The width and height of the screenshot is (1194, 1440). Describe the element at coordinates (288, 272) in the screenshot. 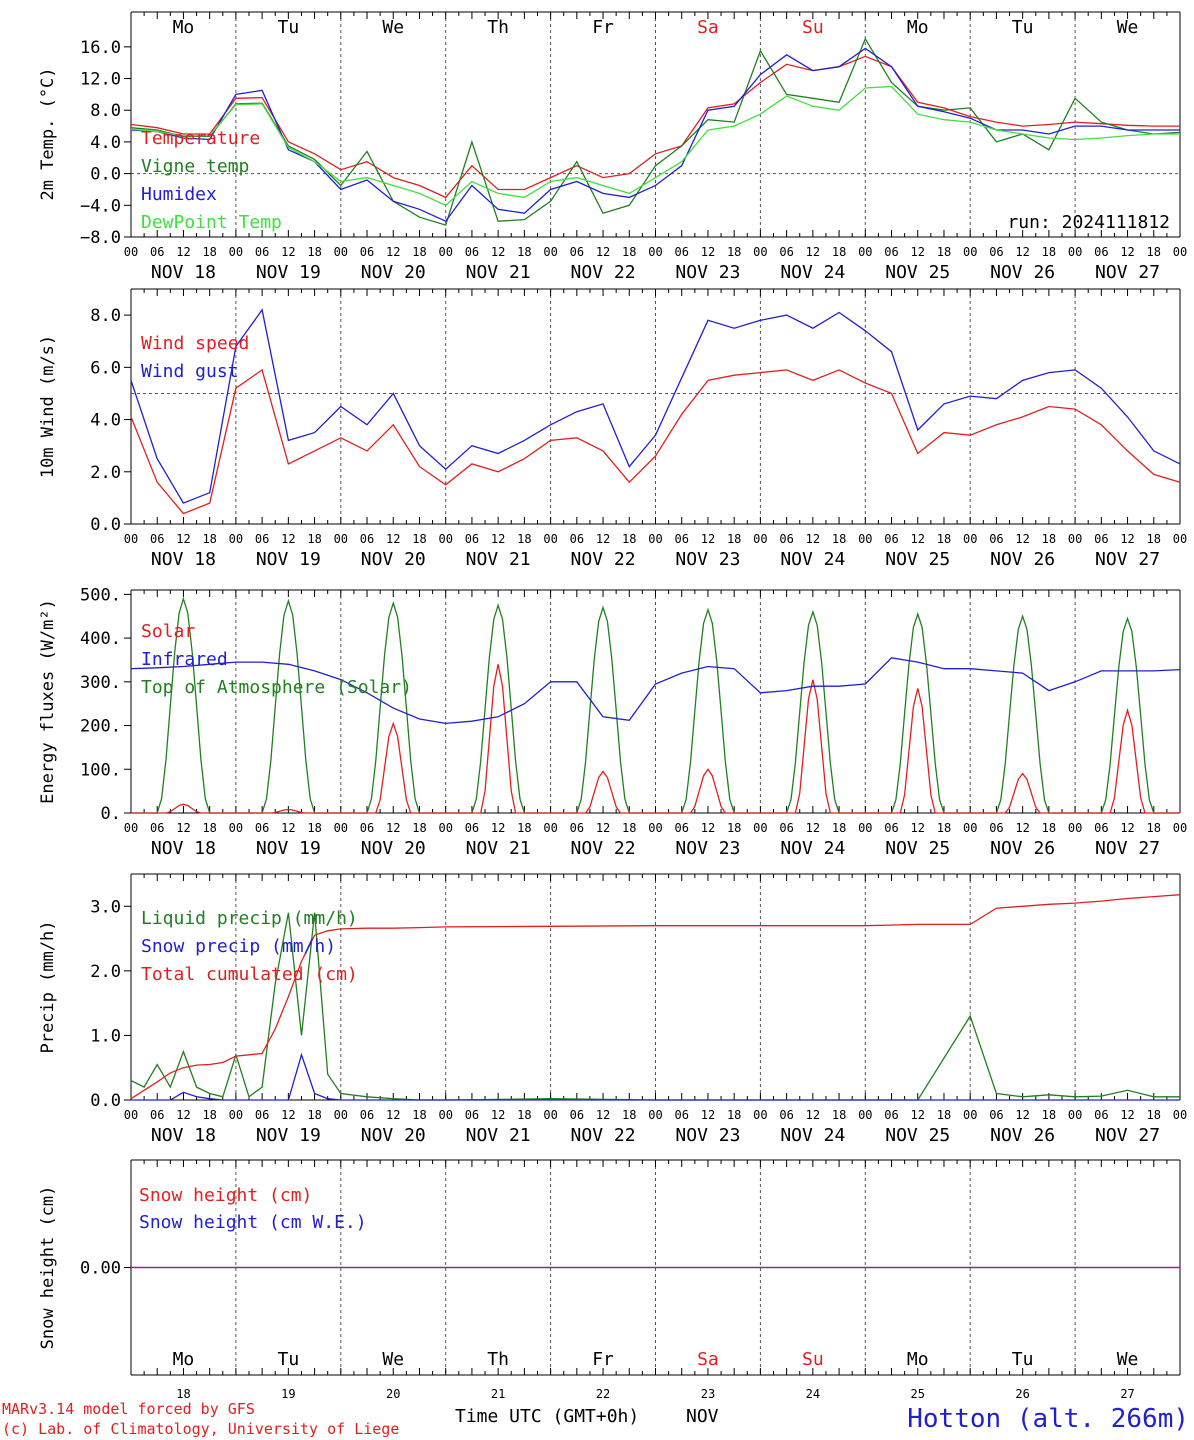

I see `date-label: NOV 19` at that location.